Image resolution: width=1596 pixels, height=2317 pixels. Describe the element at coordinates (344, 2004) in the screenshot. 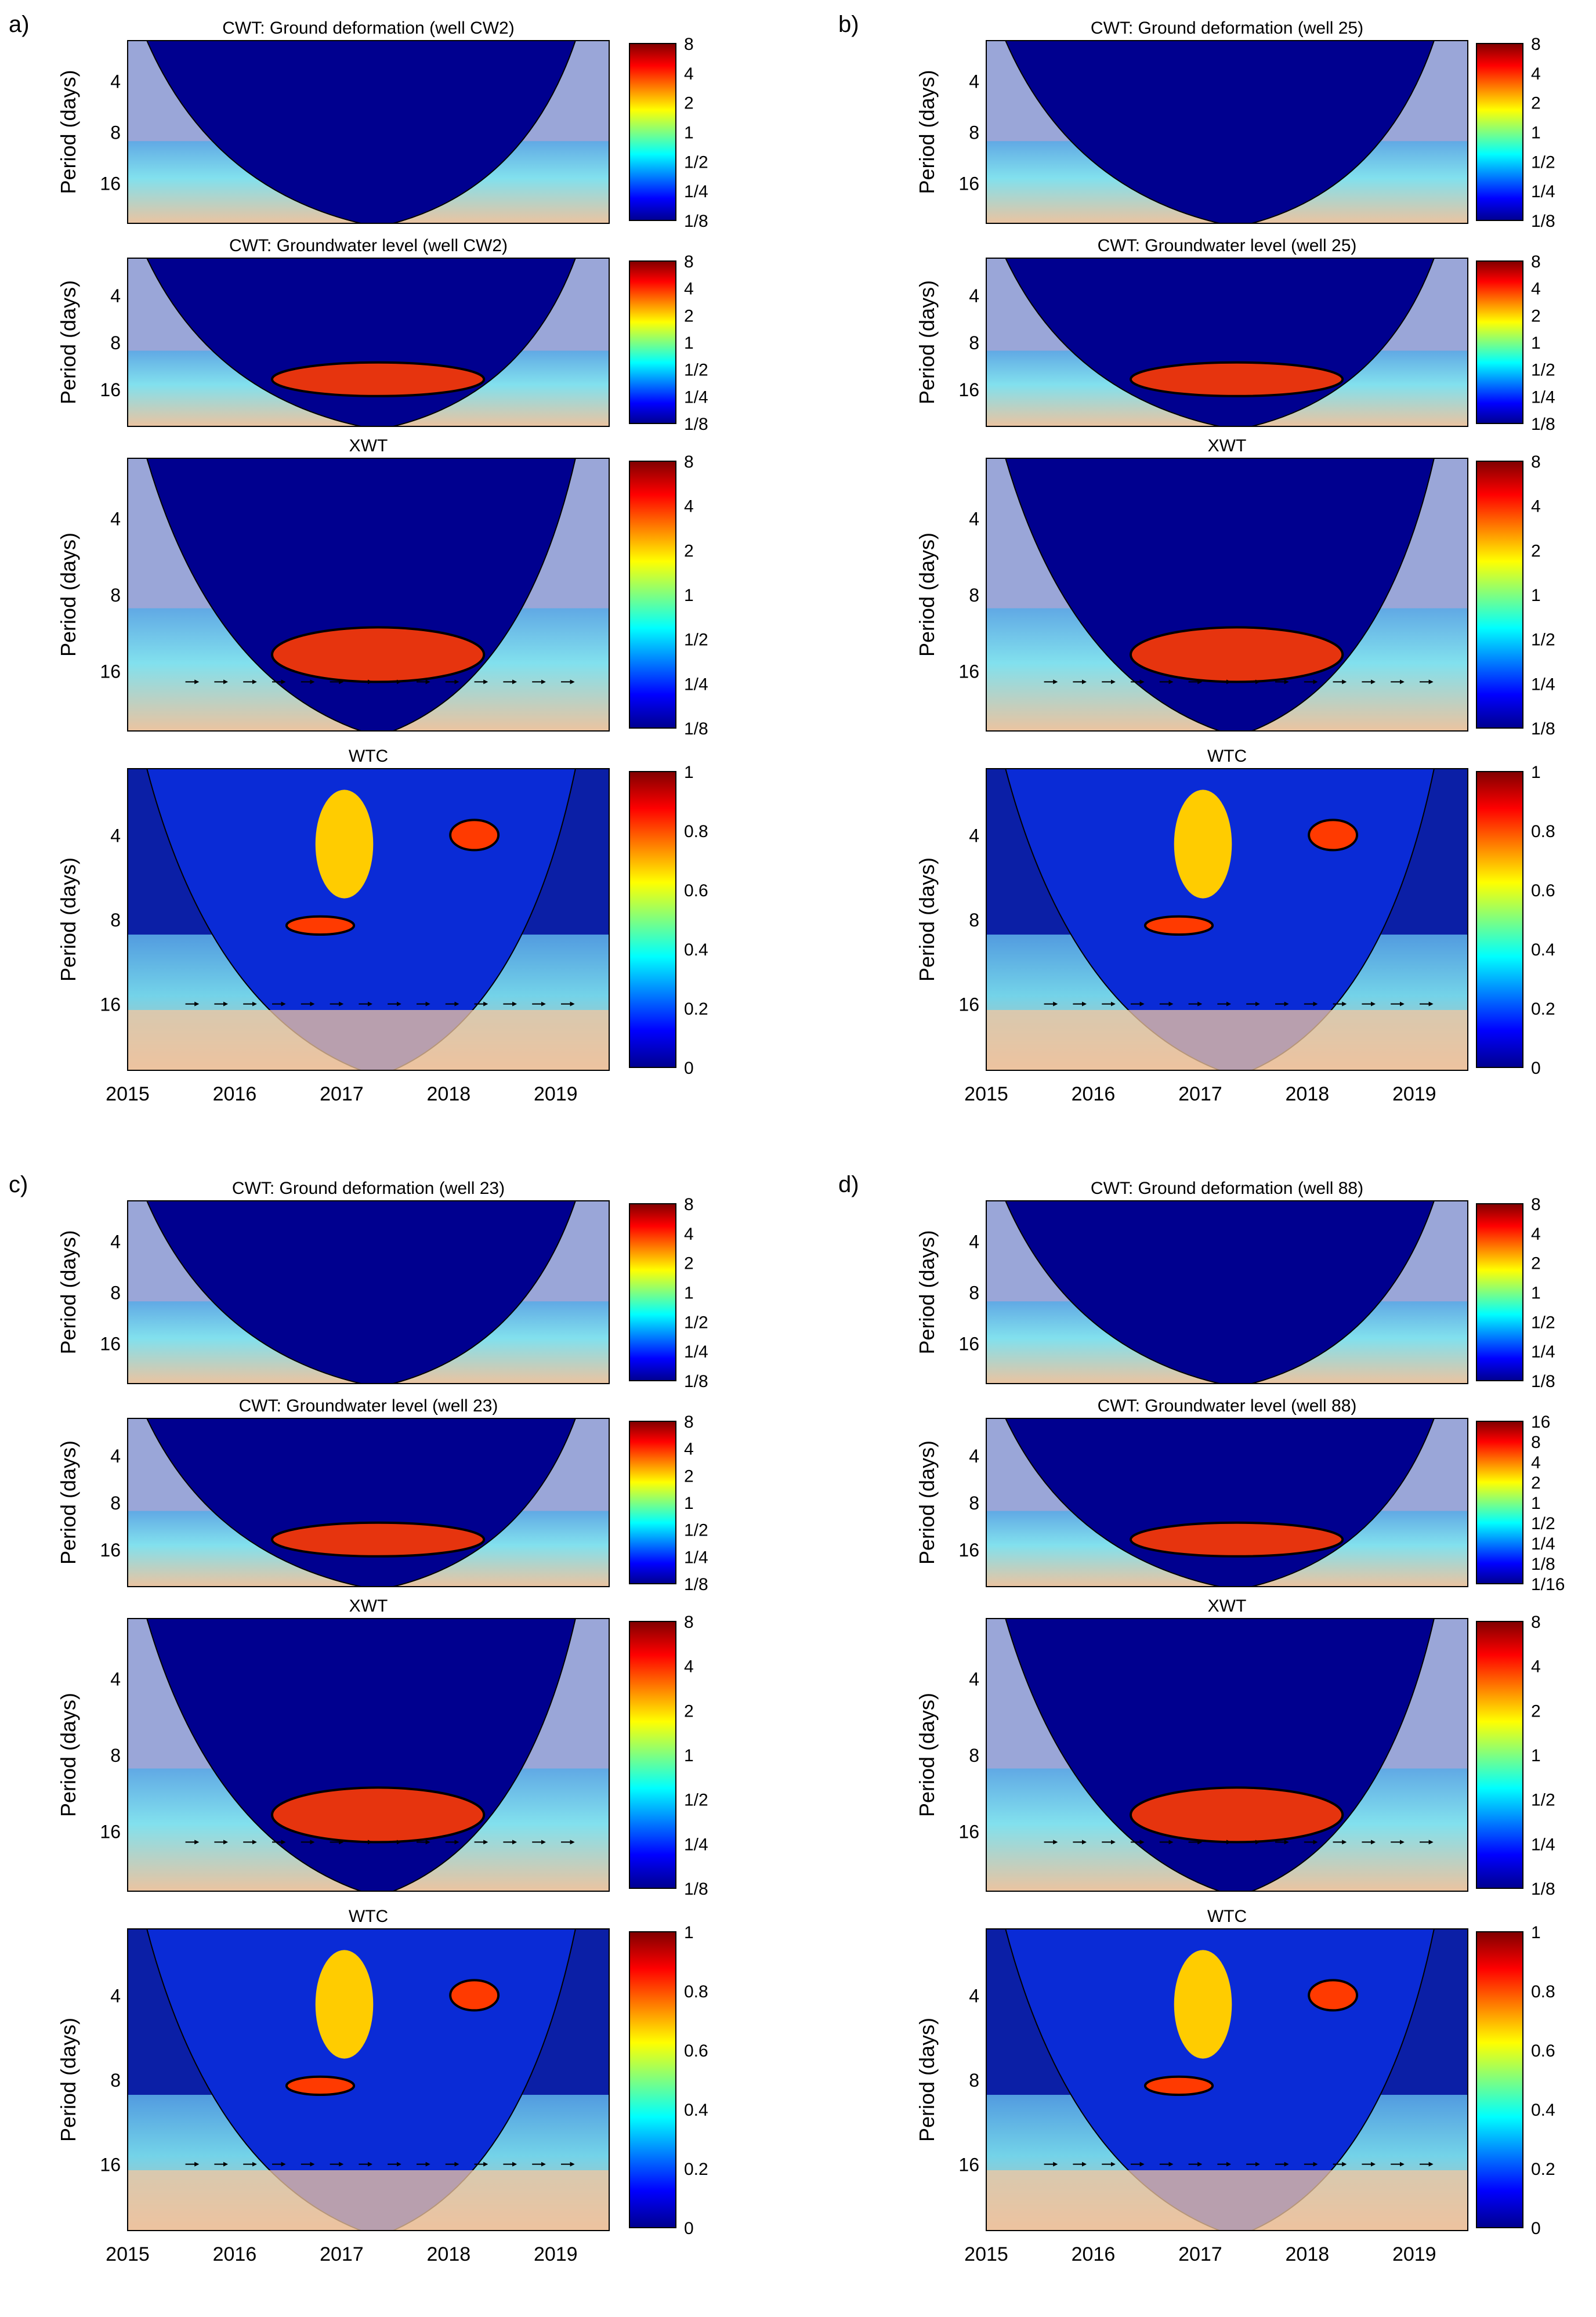

I see `coherence-blob` at that location.